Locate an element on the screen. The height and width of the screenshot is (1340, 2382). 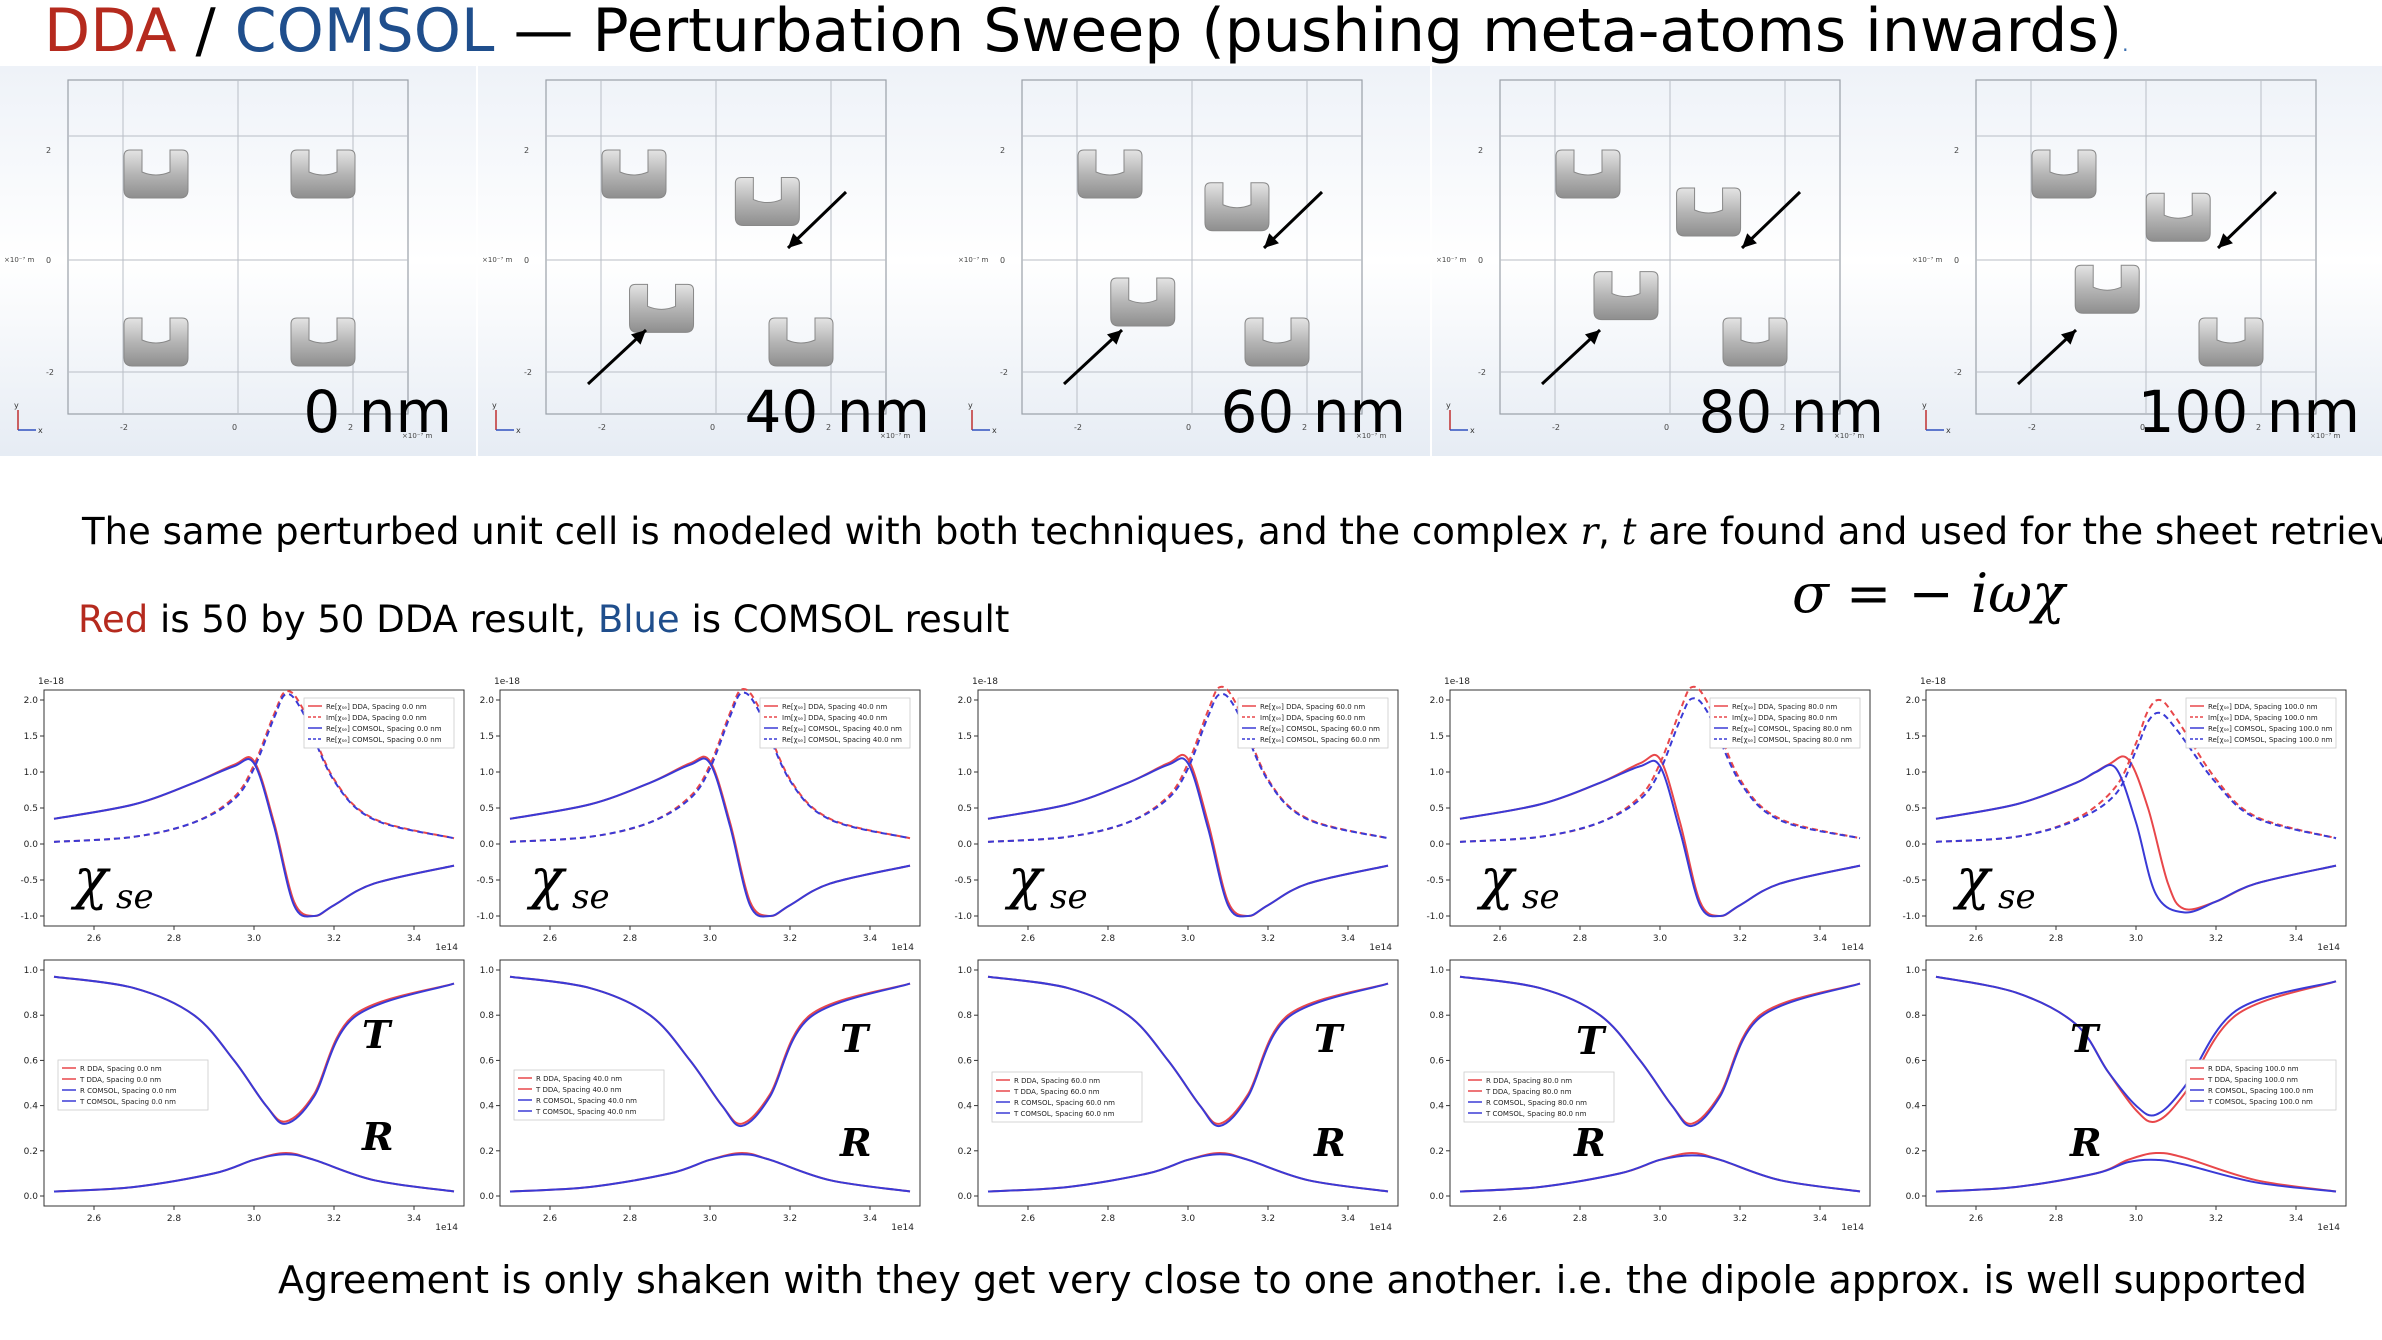
description-t: t is located at coordinates (1629, 531).